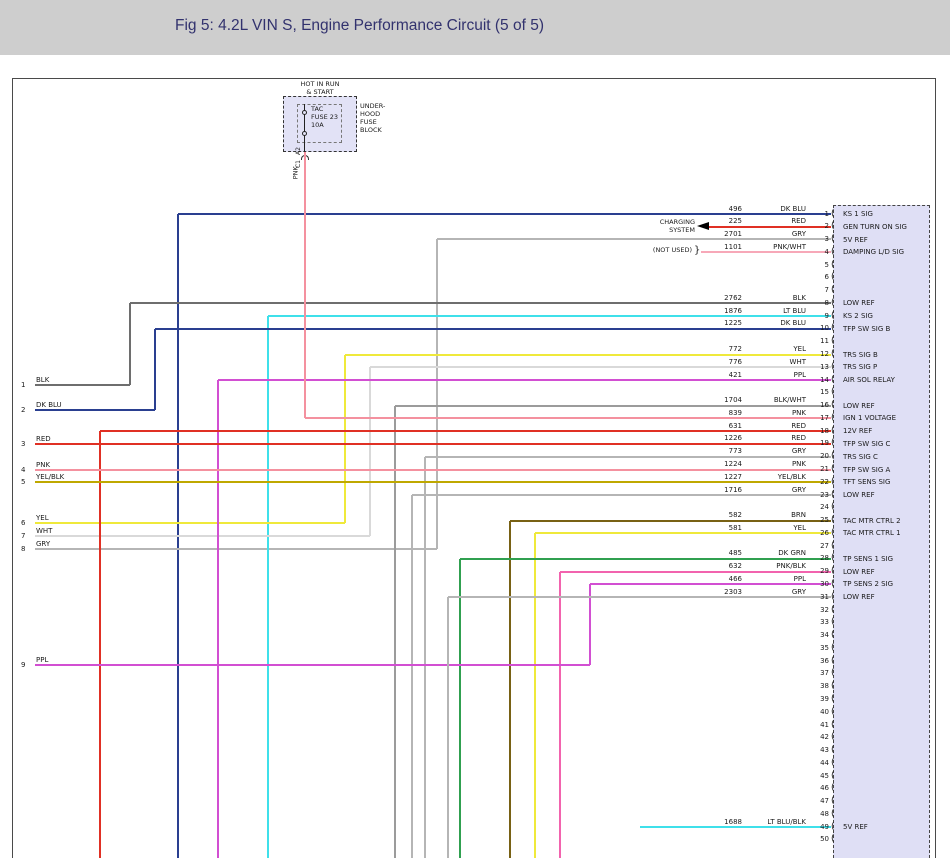  Describe the element at coordinates (872, 520) in the screenshot. I see `pin-name: TAC MTR CTRL 2` at that location.